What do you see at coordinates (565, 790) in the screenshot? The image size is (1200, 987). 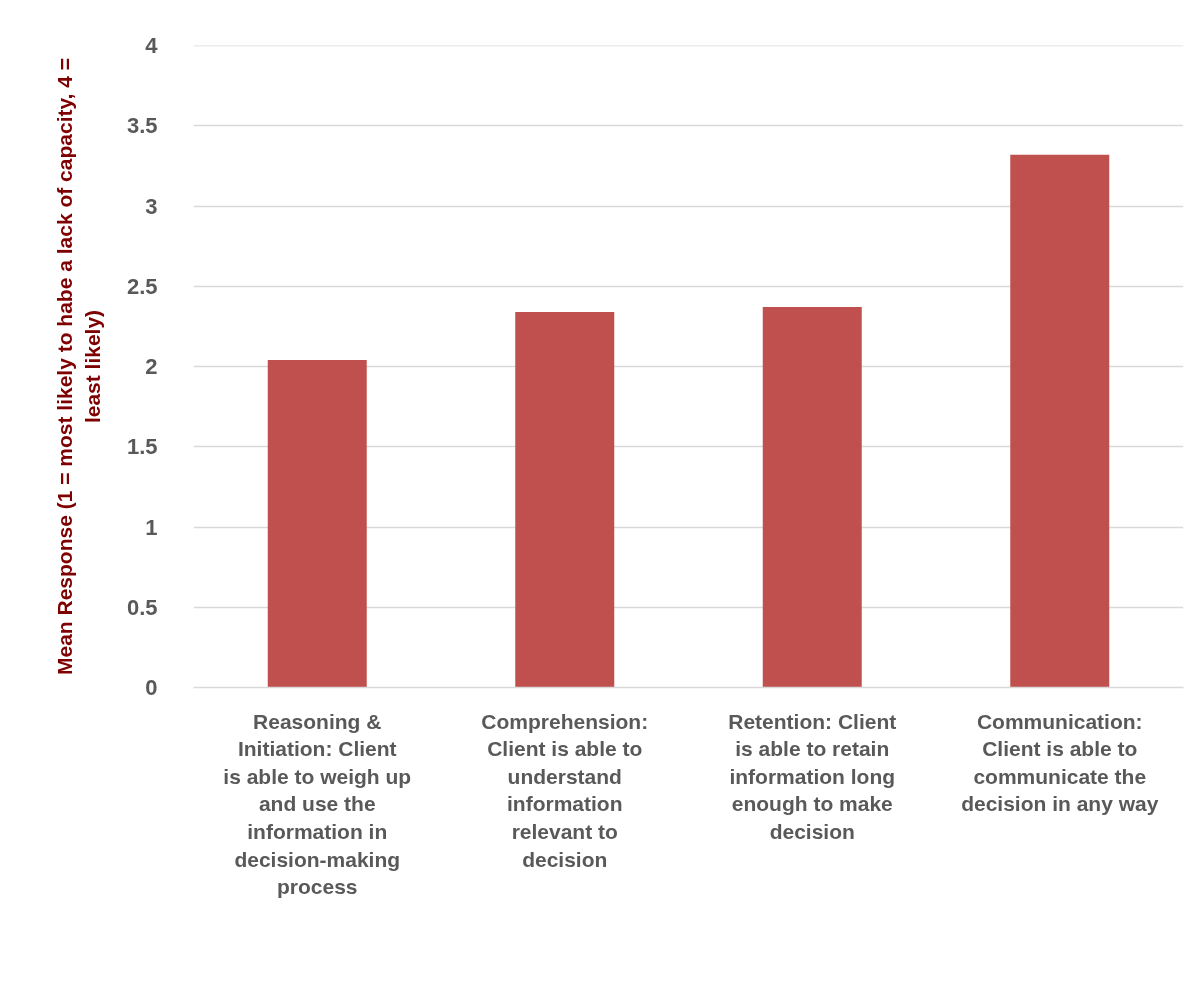 I see `x-tick-label: Comprehension: Client is able to understand information relevant to decision` at bounding box center [565, 790].